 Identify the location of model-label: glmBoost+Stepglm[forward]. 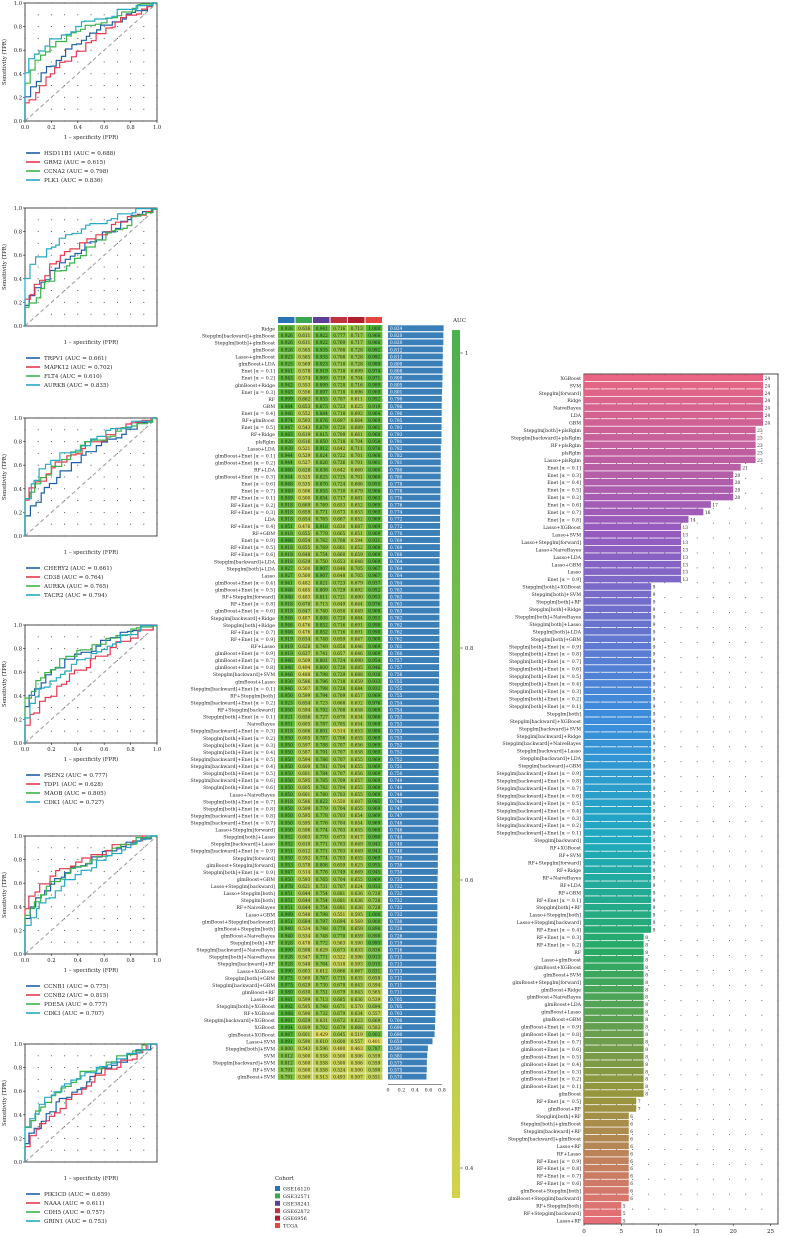
(240, 866).